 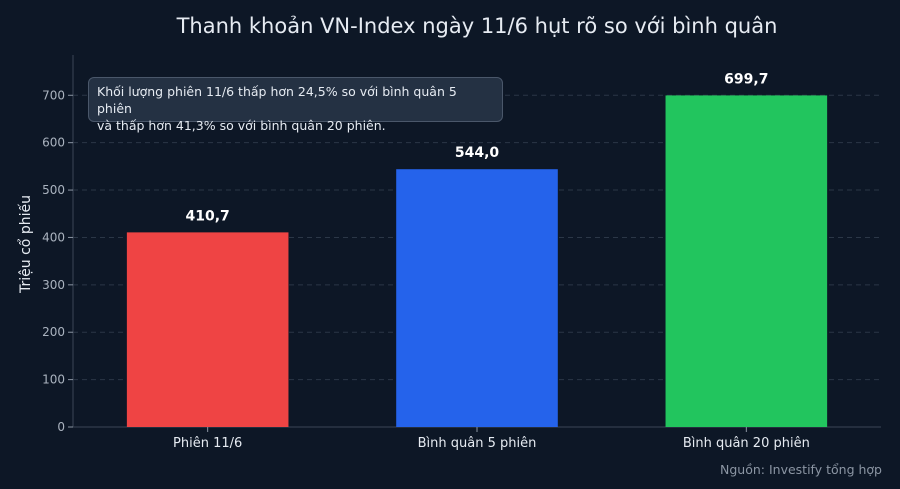 I want to click on y-tick-label: 500, so click(x=53, y=190).